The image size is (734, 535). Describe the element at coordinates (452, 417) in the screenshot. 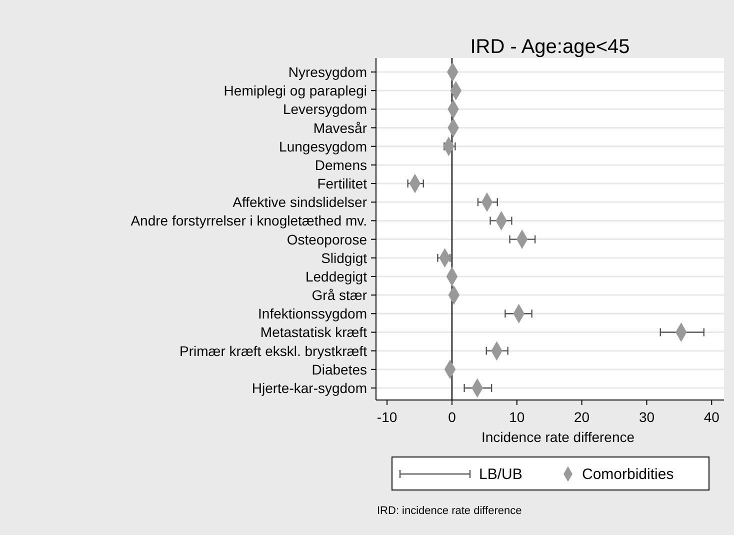

I see `x-tick-label: 0` at that location.